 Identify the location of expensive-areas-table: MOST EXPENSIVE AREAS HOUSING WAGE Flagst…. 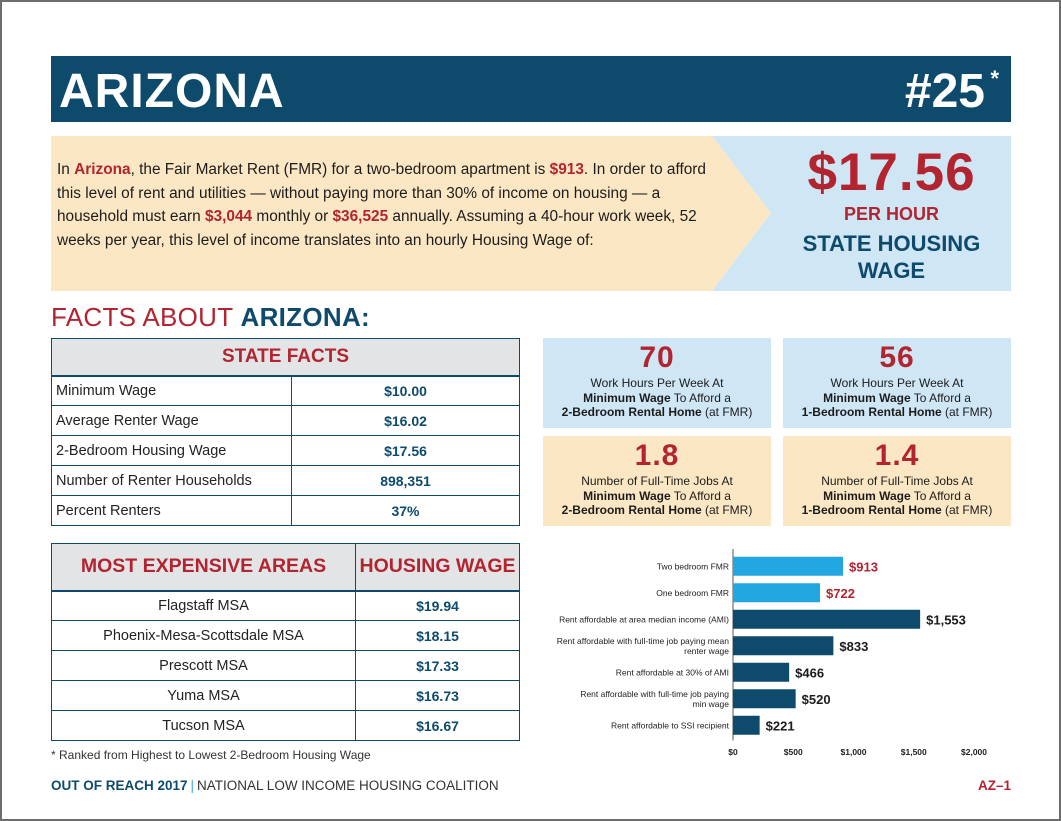
(285, 642).